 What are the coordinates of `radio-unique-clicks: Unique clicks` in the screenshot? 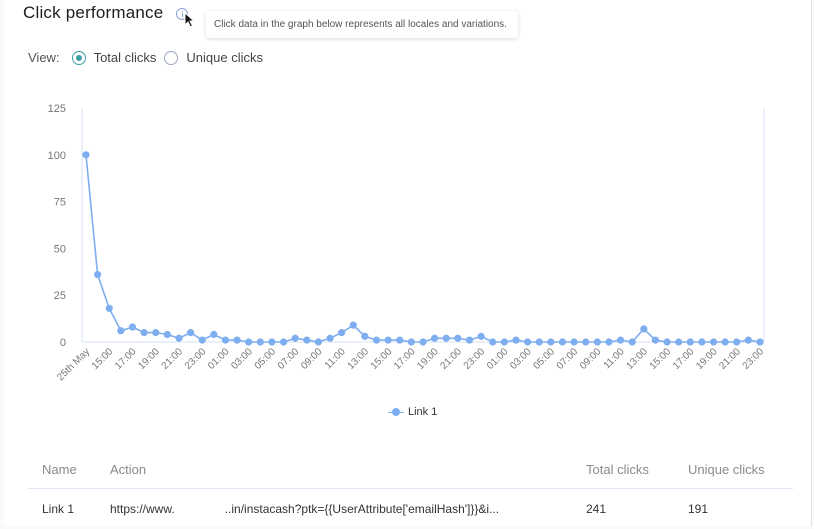 It's located at (213, 57).